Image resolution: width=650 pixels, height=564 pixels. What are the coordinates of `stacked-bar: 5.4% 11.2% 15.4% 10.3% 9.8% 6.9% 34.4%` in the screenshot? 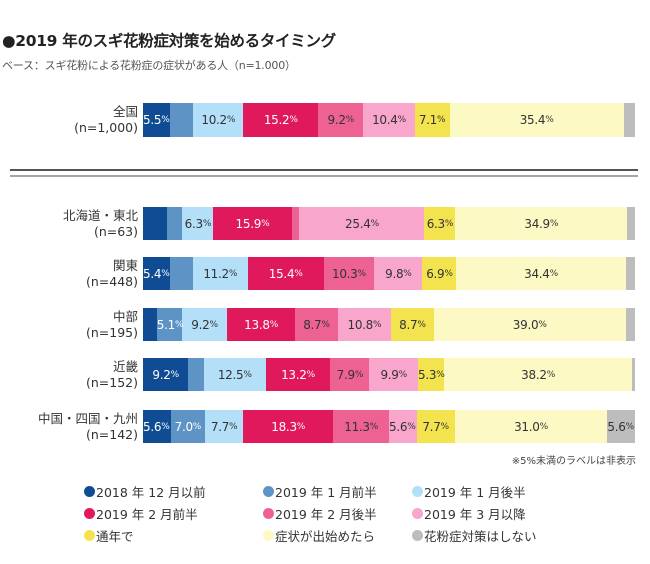 It's located at (389, 273).